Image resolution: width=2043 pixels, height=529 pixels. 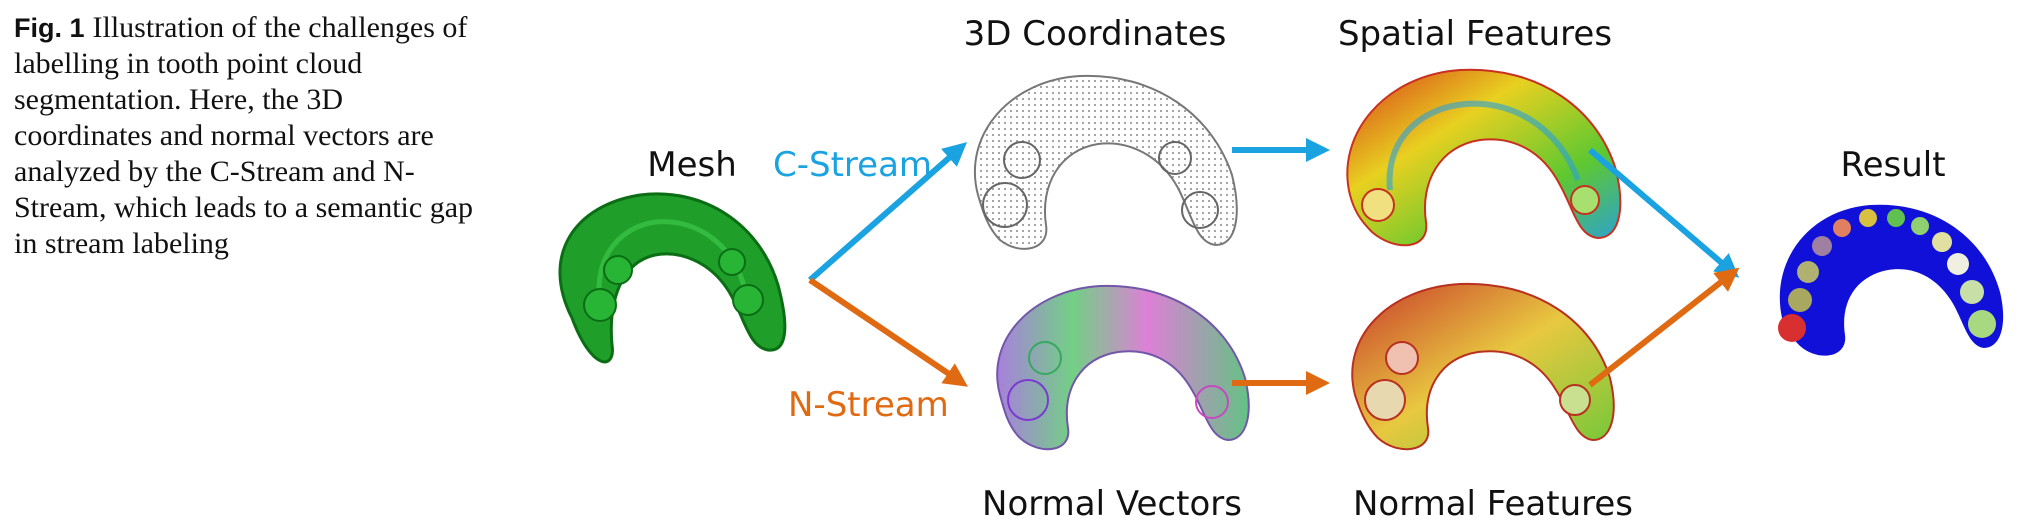 What do you see at coordinates (868, 405) in the screenshot?
I see `n-stream-label: N-Stream` at bounding box center [868, 405].